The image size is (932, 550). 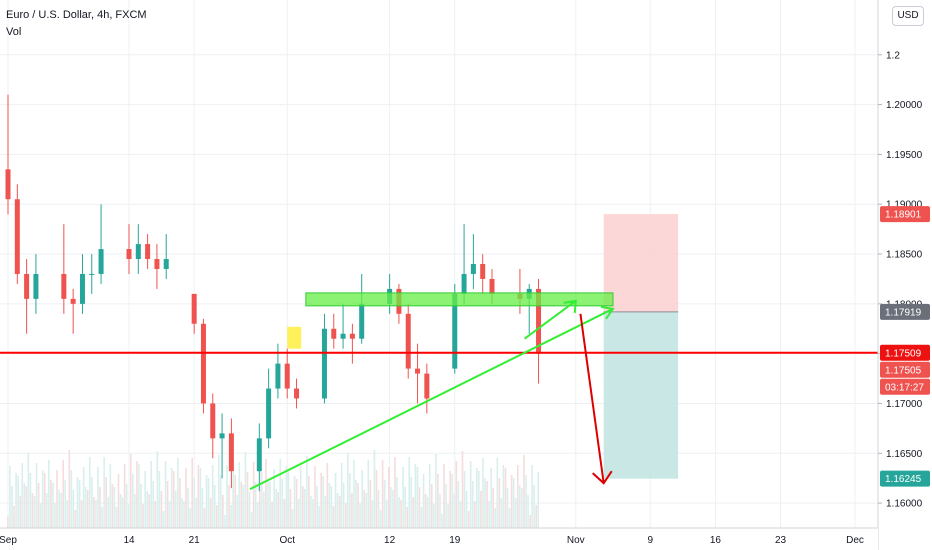 I want to click on trendline-arrowhead, so click(x=607, y=312).